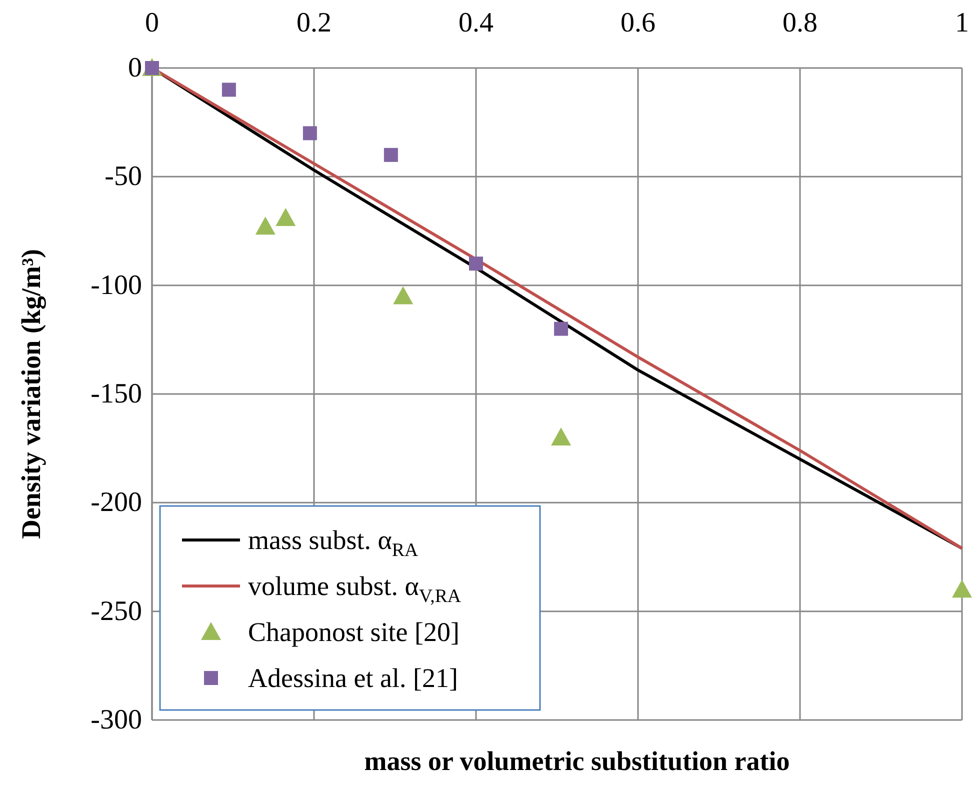  Describe the element at coordinates (135, 68) in the screenshot. I see `y-tick-label: 0` at that location.